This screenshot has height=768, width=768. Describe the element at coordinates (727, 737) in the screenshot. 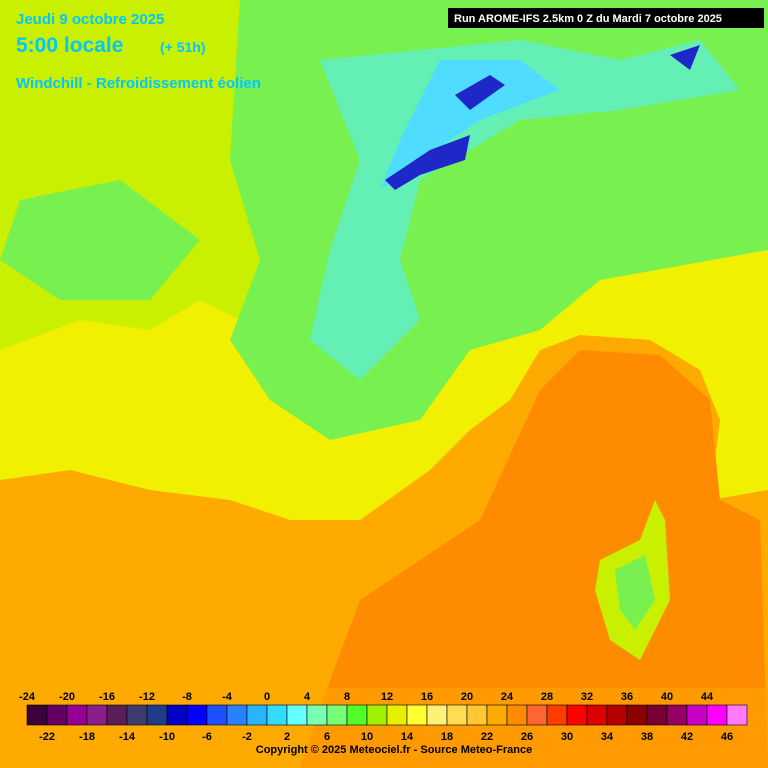

I see `legend-tick-label: 46` at that location.